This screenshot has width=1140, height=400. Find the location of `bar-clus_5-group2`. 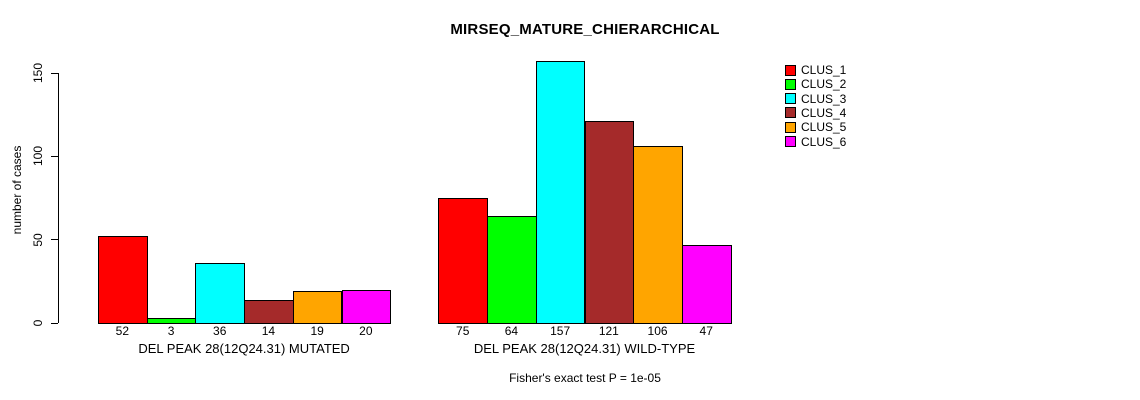

bar-clus_5-group2 is located at coordinates (658, 235).